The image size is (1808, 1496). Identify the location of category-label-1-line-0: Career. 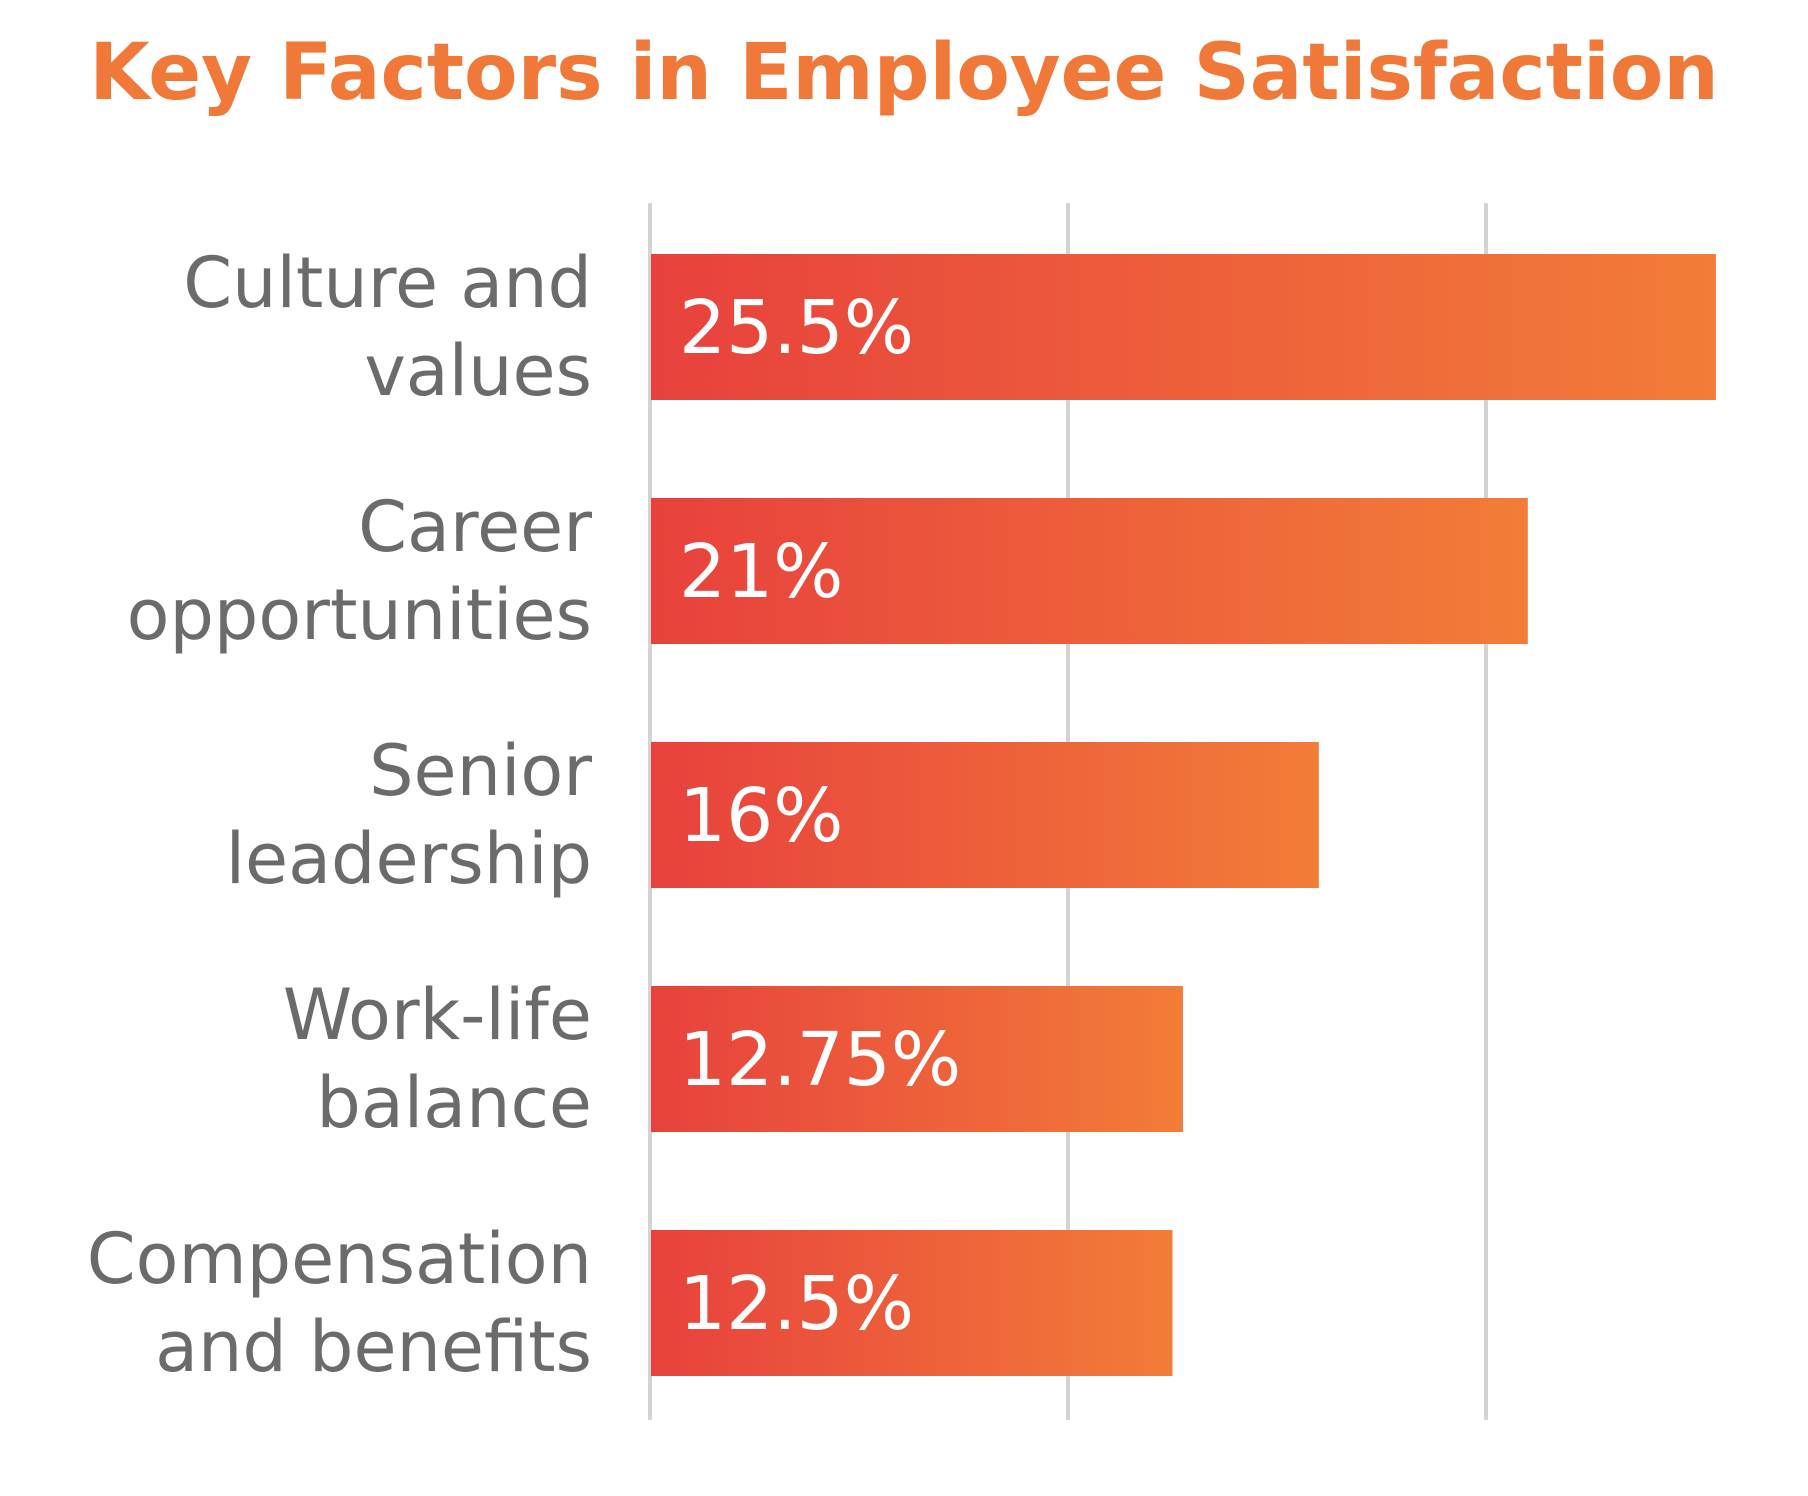
(475, 527).